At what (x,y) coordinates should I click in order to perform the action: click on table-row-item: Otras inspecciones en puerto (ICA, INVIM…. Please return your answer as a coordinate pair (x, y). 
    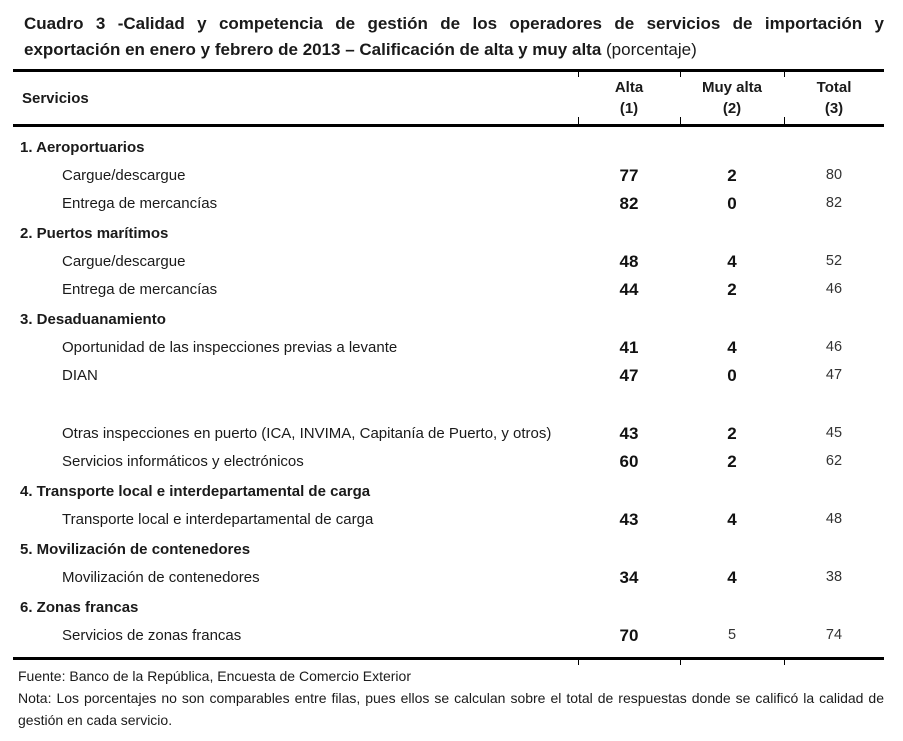
    Looking at the image, I should click on (448, 414).